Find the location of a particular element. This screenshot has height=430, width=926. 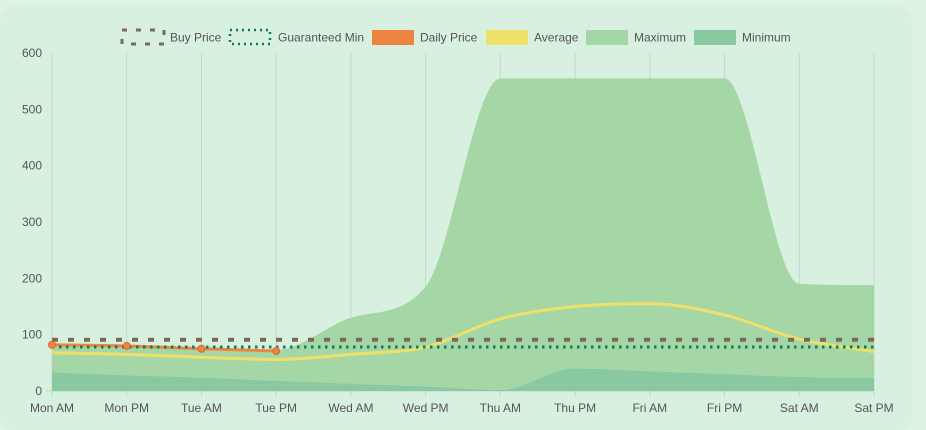

x-tick-label: Mon AM is located at coordinates (52, 408).